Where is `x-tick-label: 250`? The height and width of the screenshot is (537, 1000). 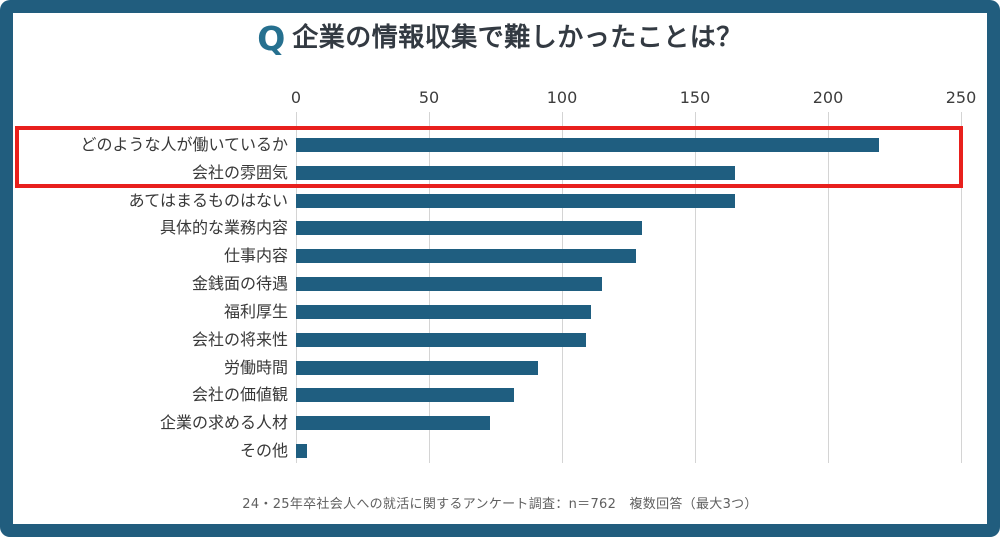
x-tick-label: 250 is located at coordinates (961, 97).